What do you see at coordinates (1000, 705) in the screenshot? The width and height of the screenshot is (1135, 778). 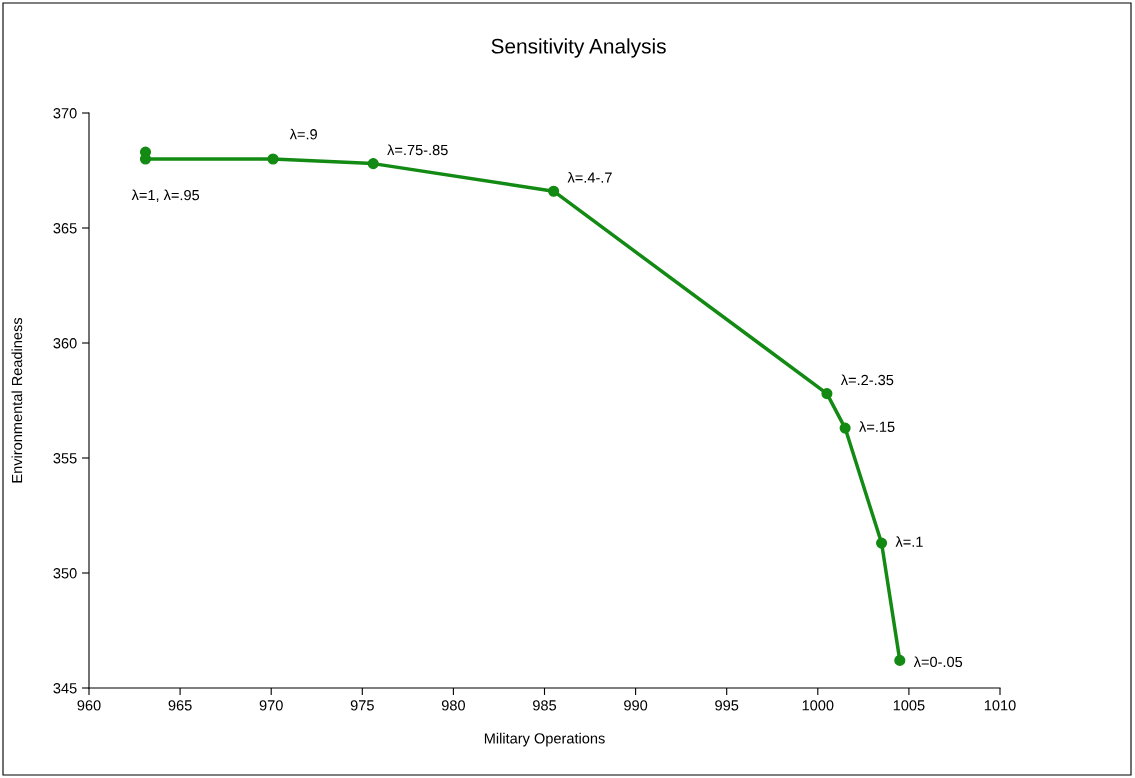 I see `x-tick-label: 1010` at bounding box center [1000, 705].